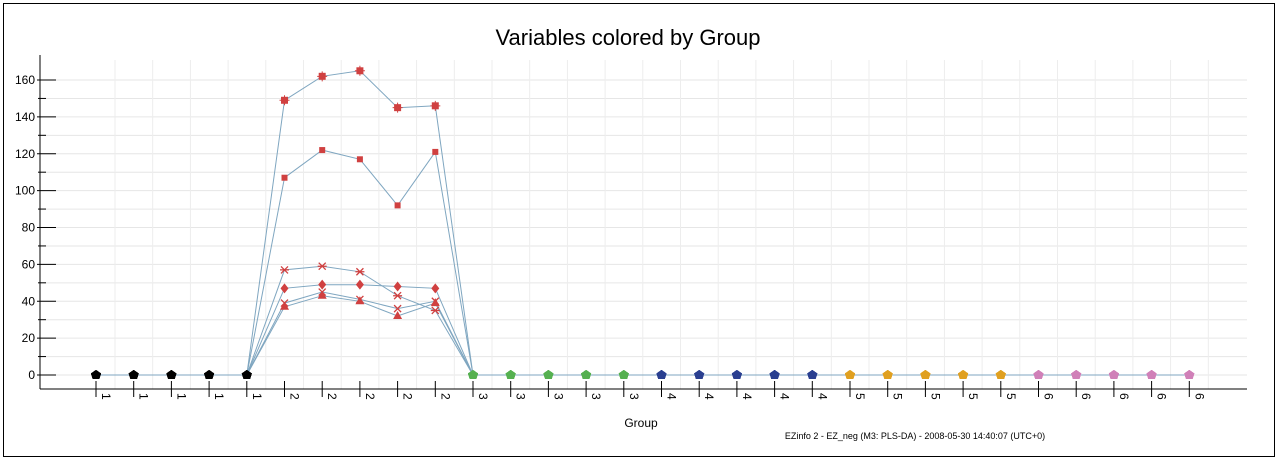 This screenshot has width=1280, height=462. I want to click on y-axis-ticks: 0 20 40 60 80 100 120 140 160, so click(35, 227).